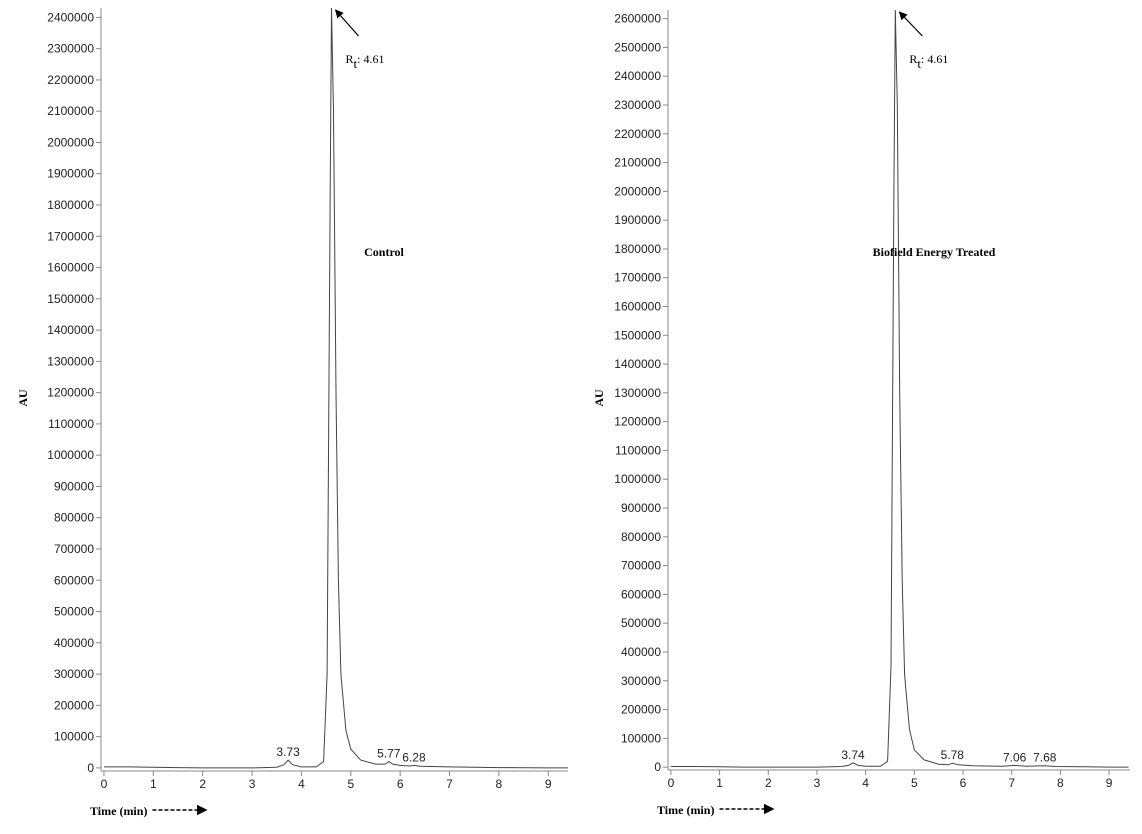 The image size is (1142, 834). What do you see at coordinates (384, 252) in the screenshot?
I see `chart-title: Control` at bounding box center [384, 252].